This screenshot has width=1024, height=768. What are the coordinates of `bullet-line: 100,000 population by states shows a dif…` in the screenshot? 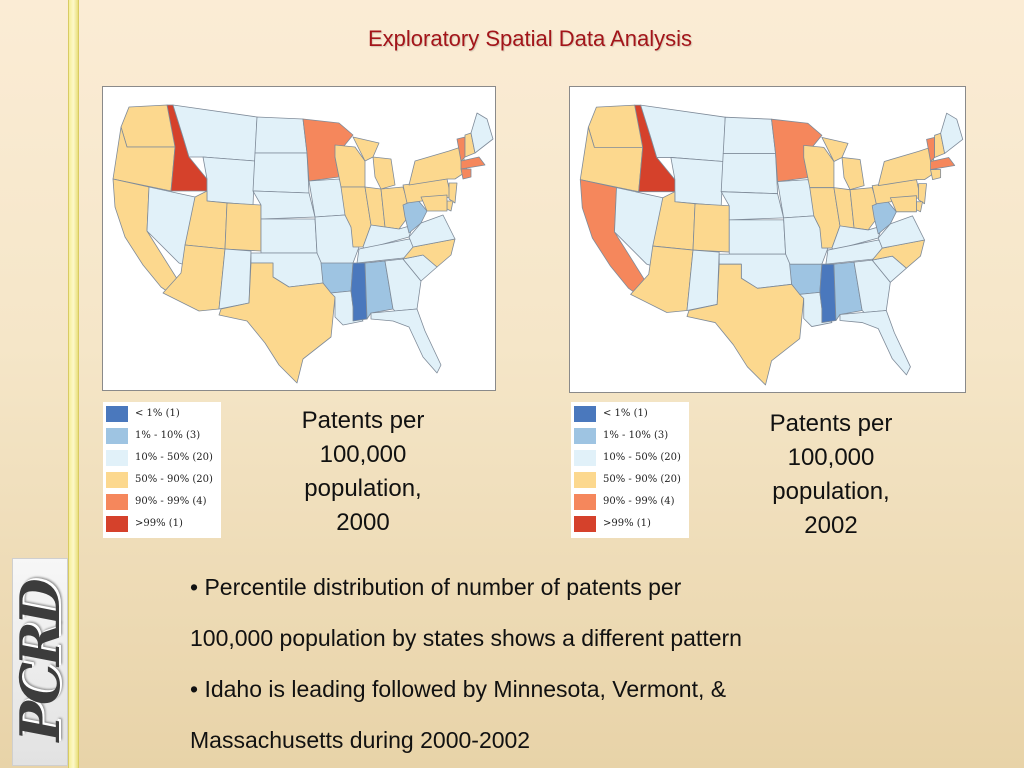 It's located at (466, 638).